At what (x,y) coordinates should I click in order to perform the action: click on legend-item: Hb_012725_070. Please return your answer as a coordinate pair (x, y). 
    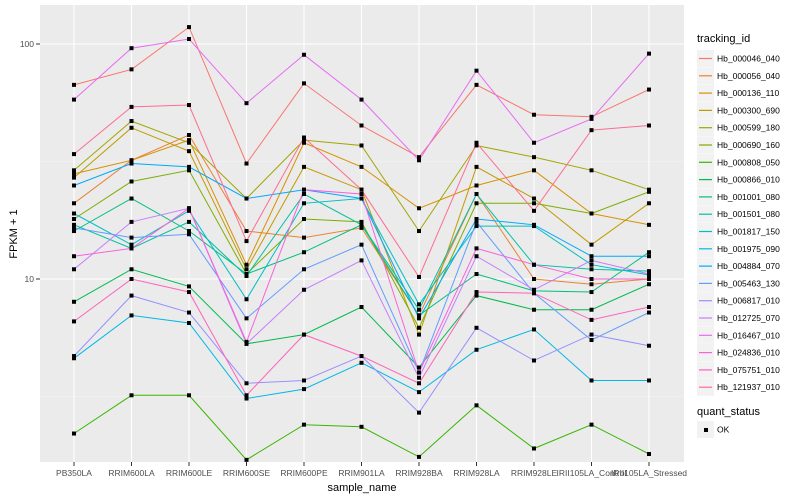
    Looking at the image, I should click on (738, 318).